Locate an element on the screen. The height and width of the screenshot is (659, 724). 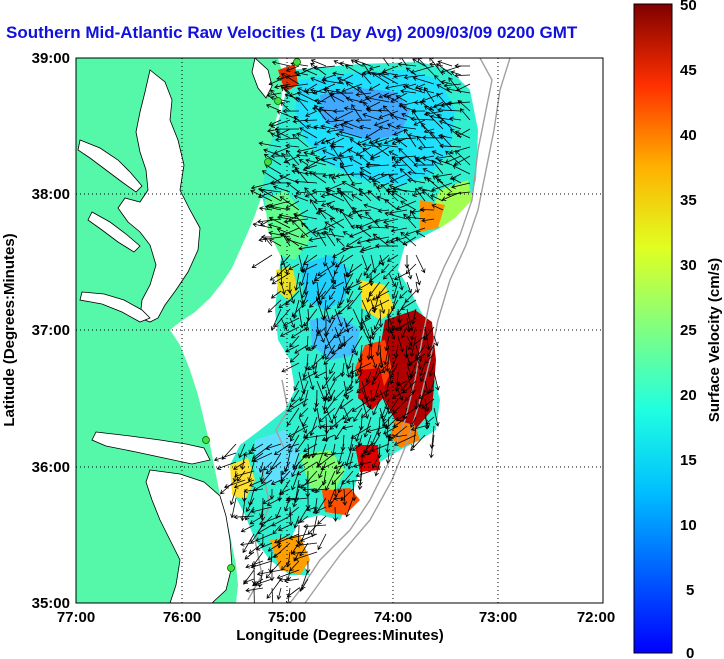
colorbar-tick: 35 is located at coordinates (688, 200).